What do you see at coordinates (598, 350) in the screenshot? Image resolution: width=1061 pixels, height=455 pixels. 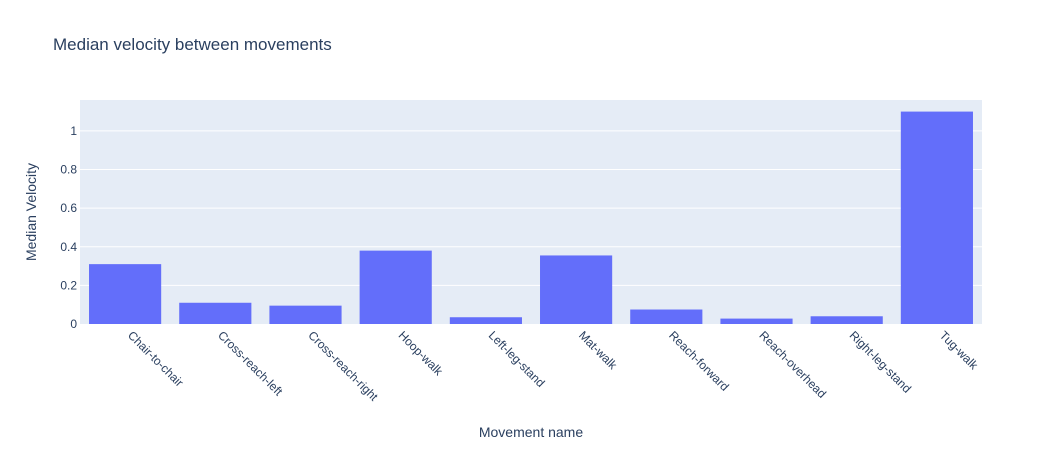 I see `x-tick-label: Mat-walk` at bounding box center [598, 350].